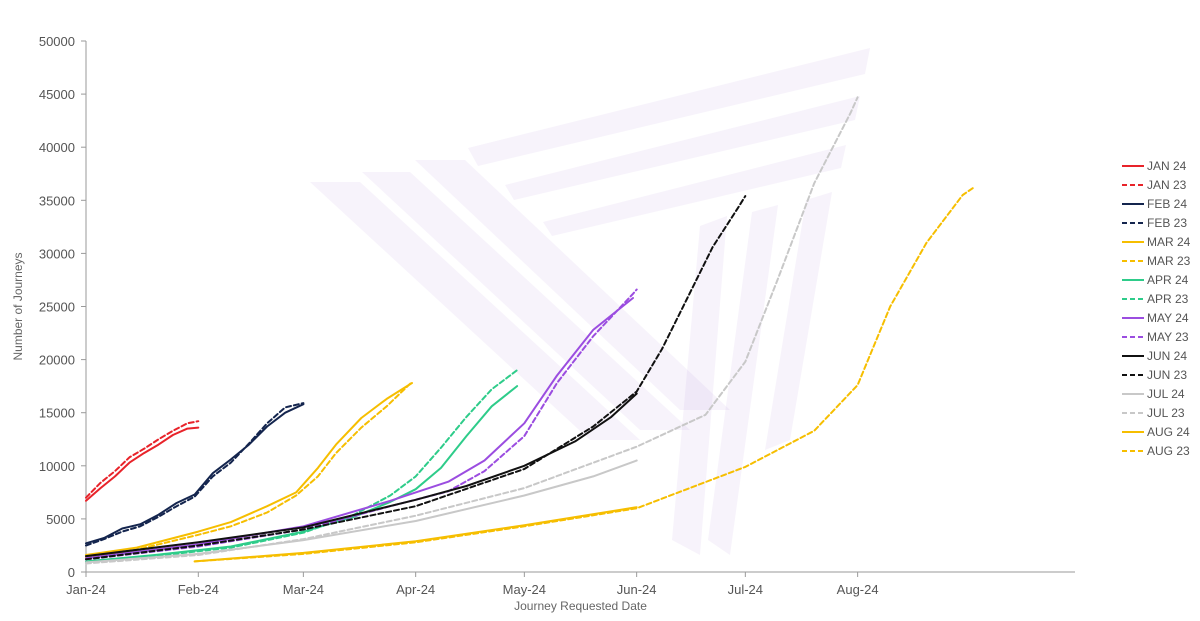 This screenshot has width=1200, height=621. I want to click on x-tick-label: Jan-24, so click(86, 589).